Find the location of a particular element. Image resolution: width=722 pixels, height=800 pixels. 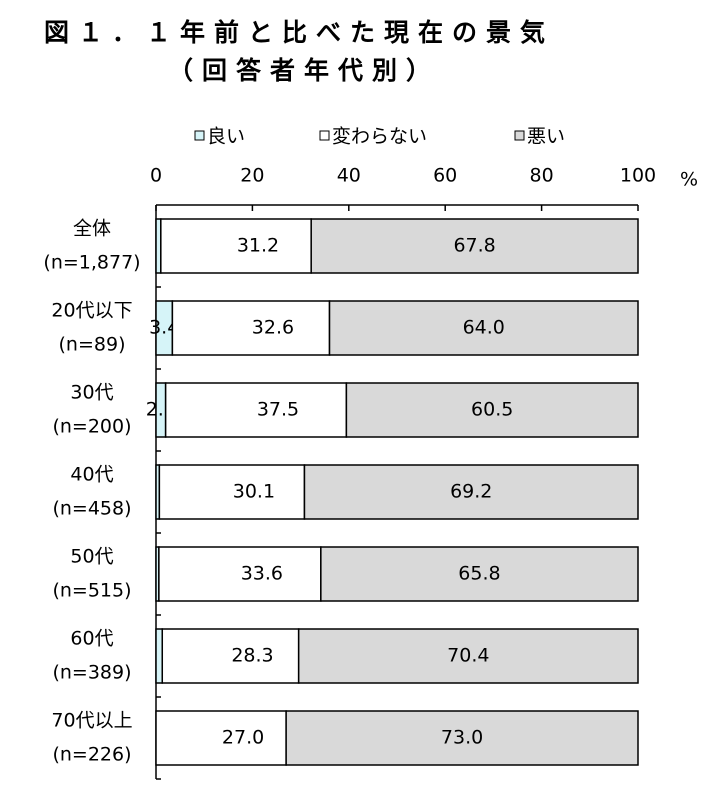

x-unit: % is located at coordinates (689, 180).